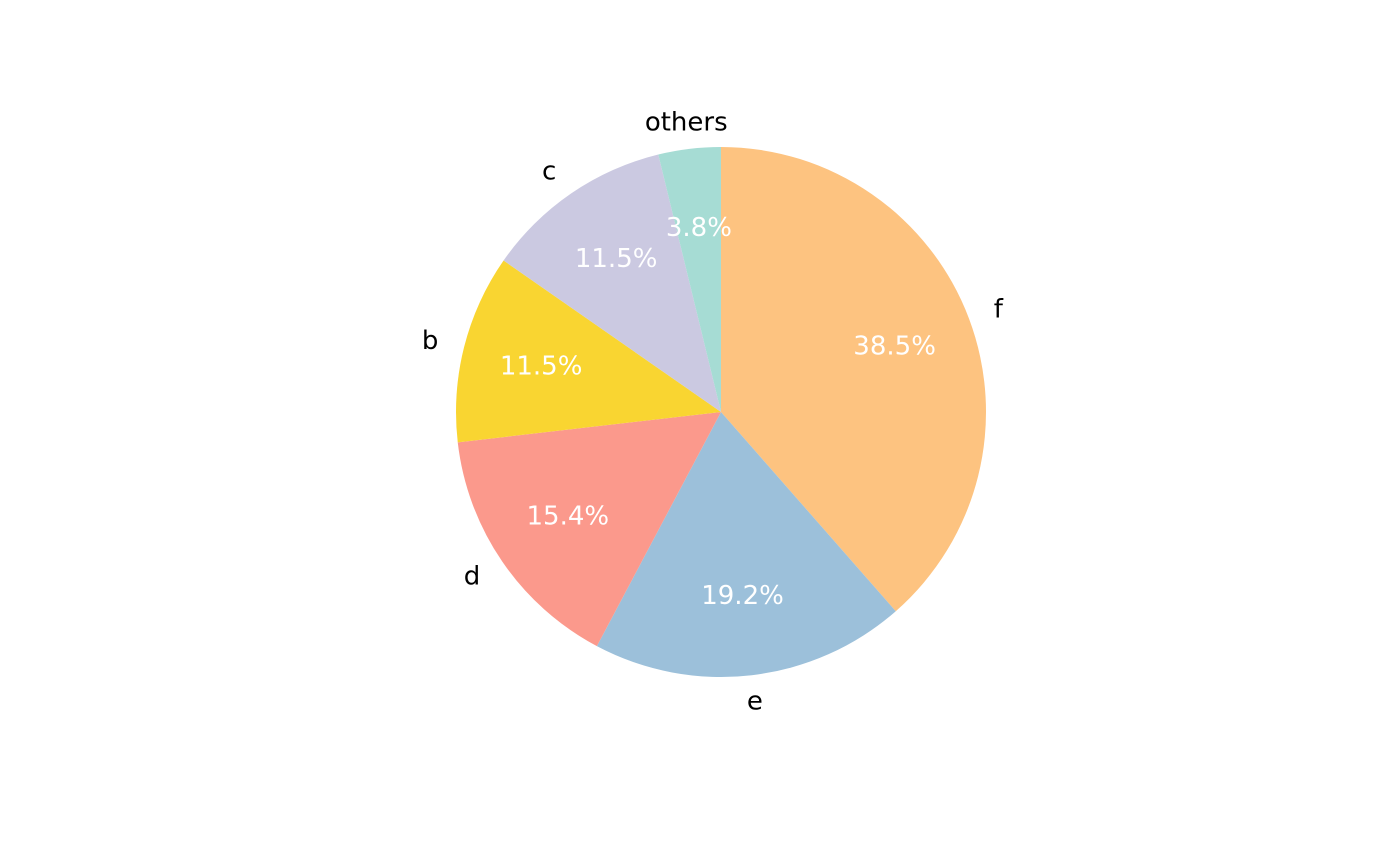 This screenshot has width=1400, height=866. Describe the element at coordinates (541, 367) in the screenshot. I see `slice-percent-b: 11.5%` at that location.